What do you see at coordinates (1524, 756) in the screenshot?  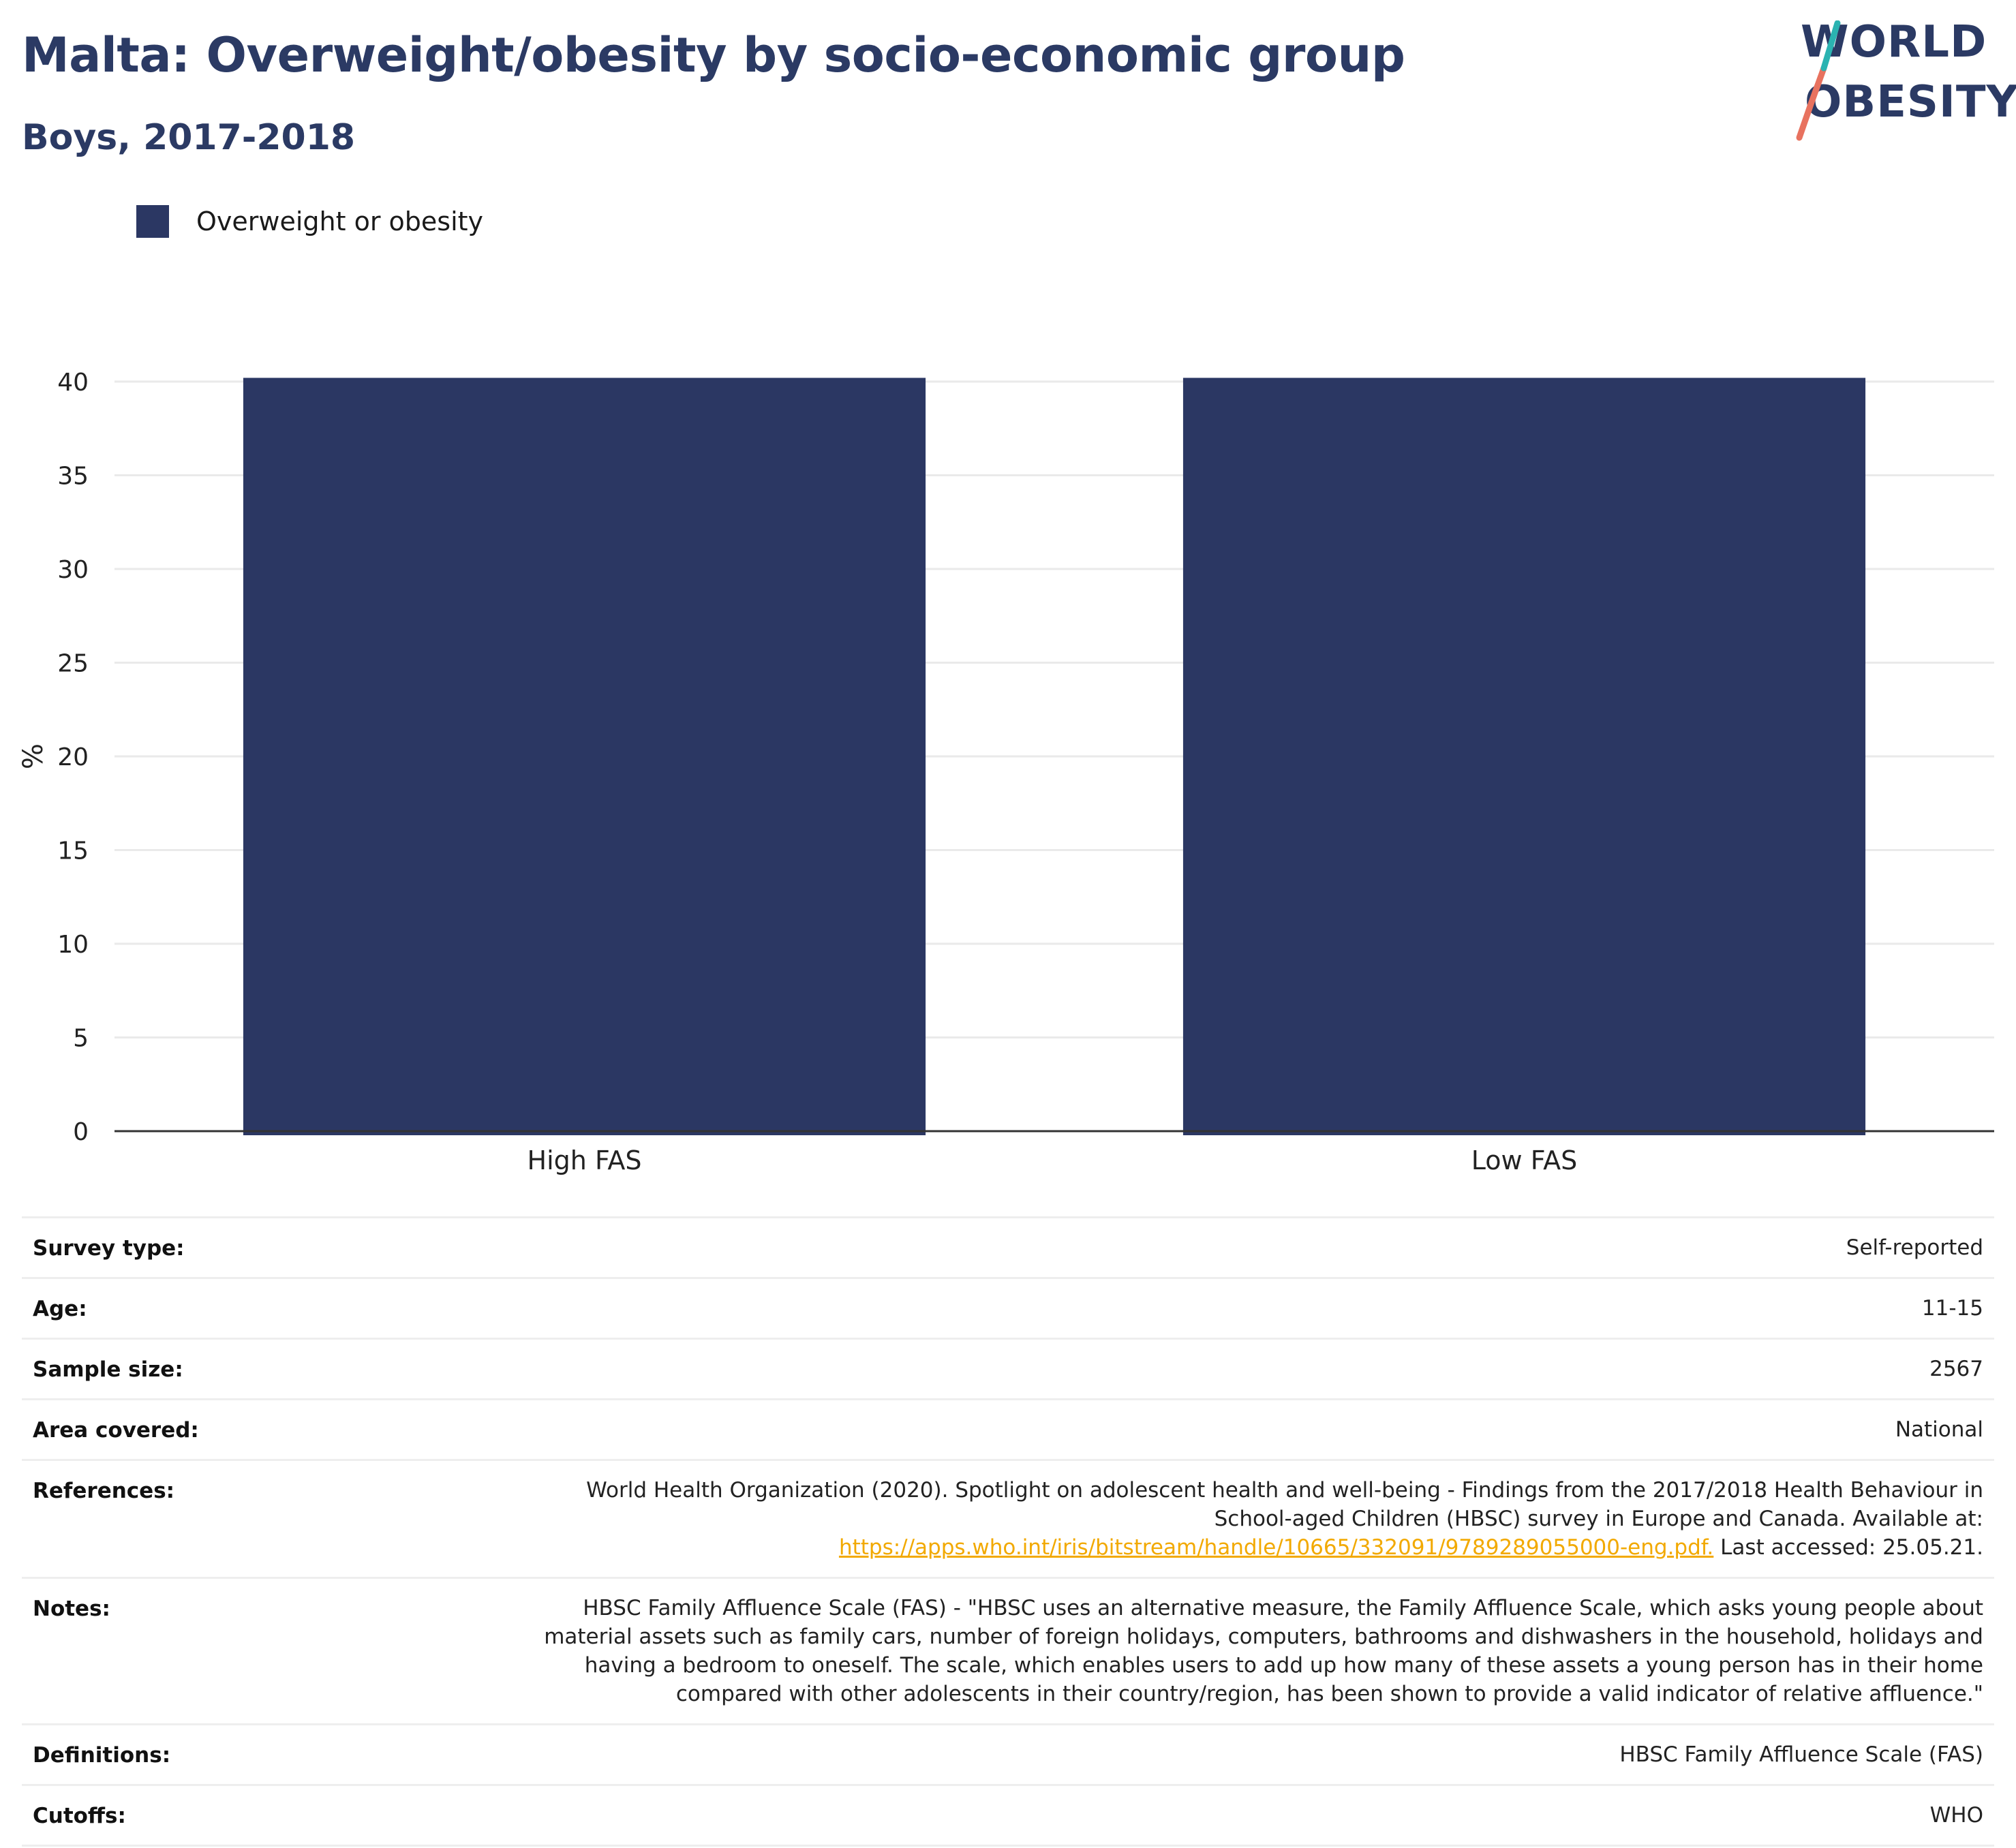 I see `bar-low-fas` at bounding box center [1524, 756].